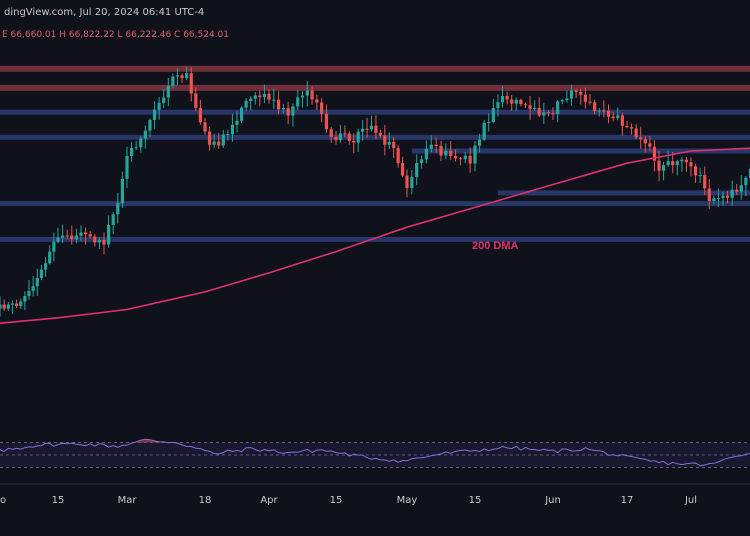 The width and height of the screenshot is (750, 536). I want to click on x-tick-label: Apr, so click(269, 500).